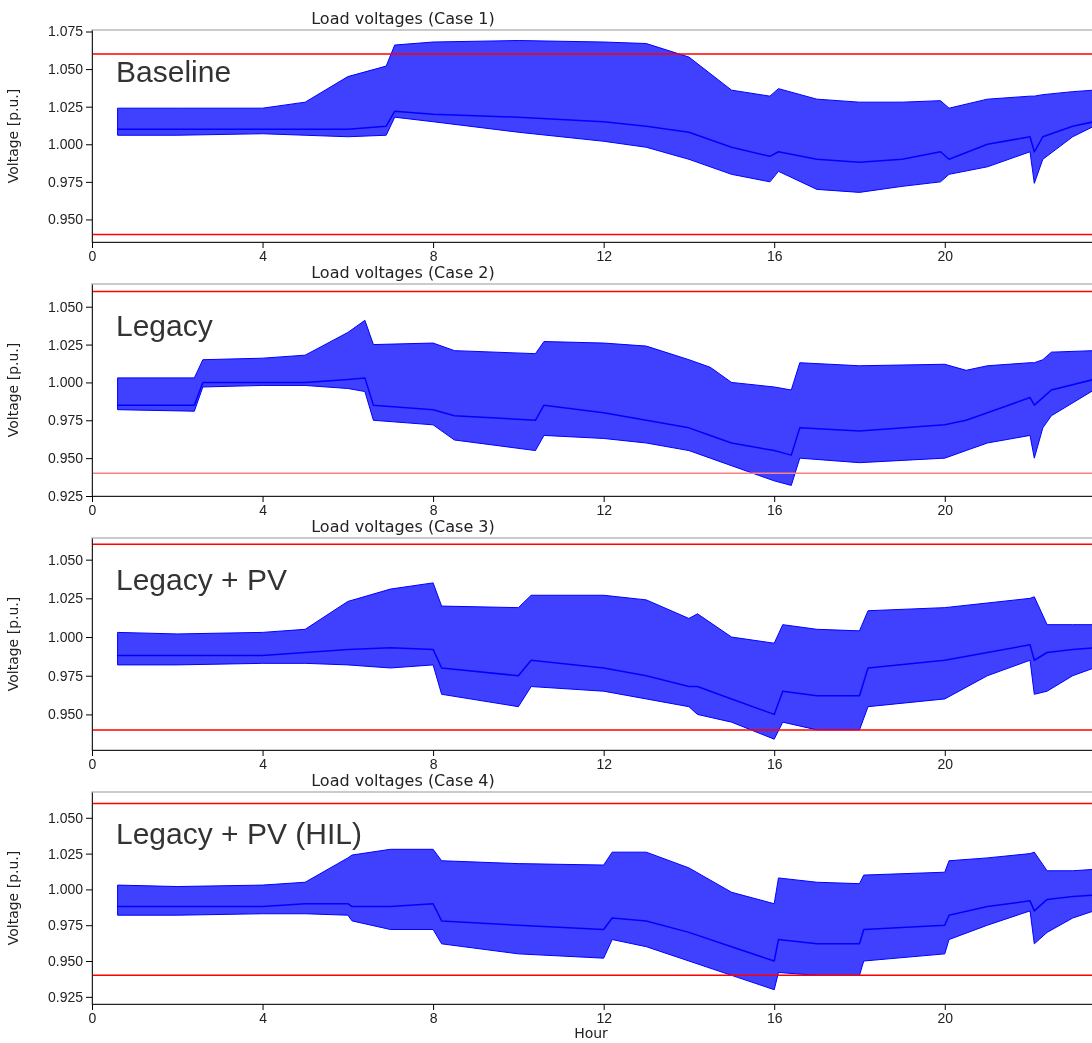  Describe the element at coordinates (239, 833) in the screenshot. I see `annotation: Legacy + PV (HIL)` at that location.